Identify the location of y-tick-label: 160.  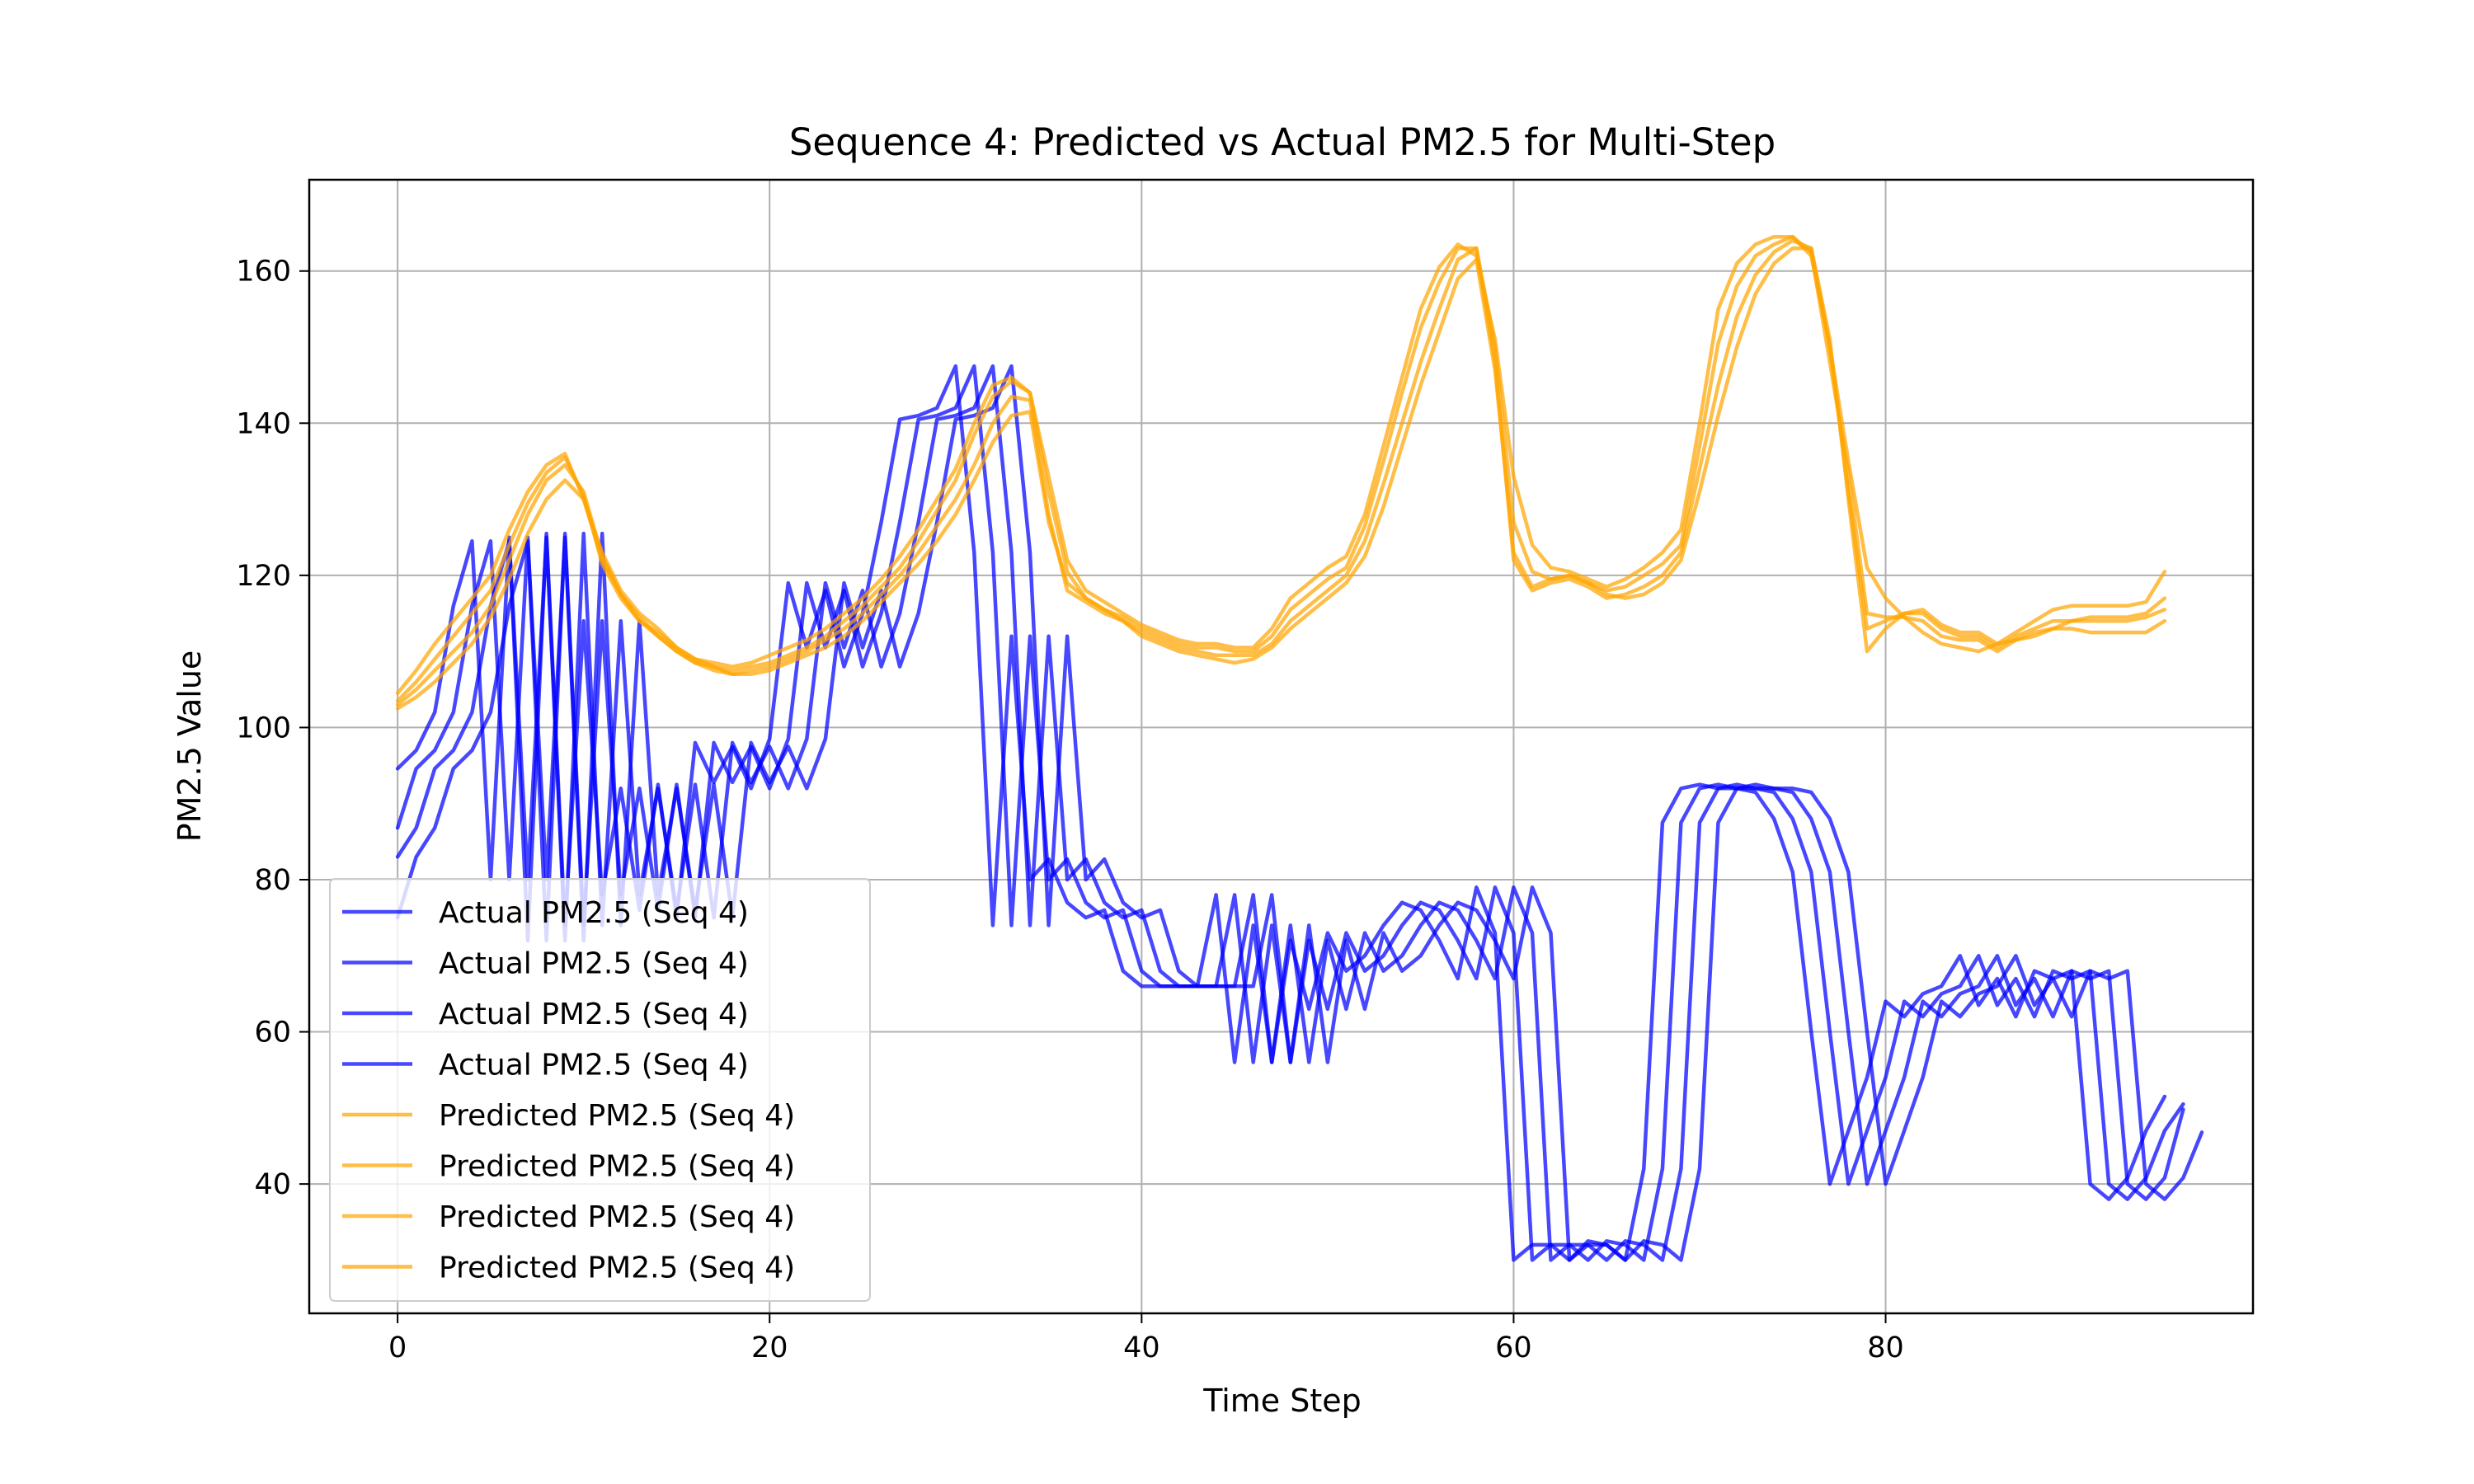
(263, 272).